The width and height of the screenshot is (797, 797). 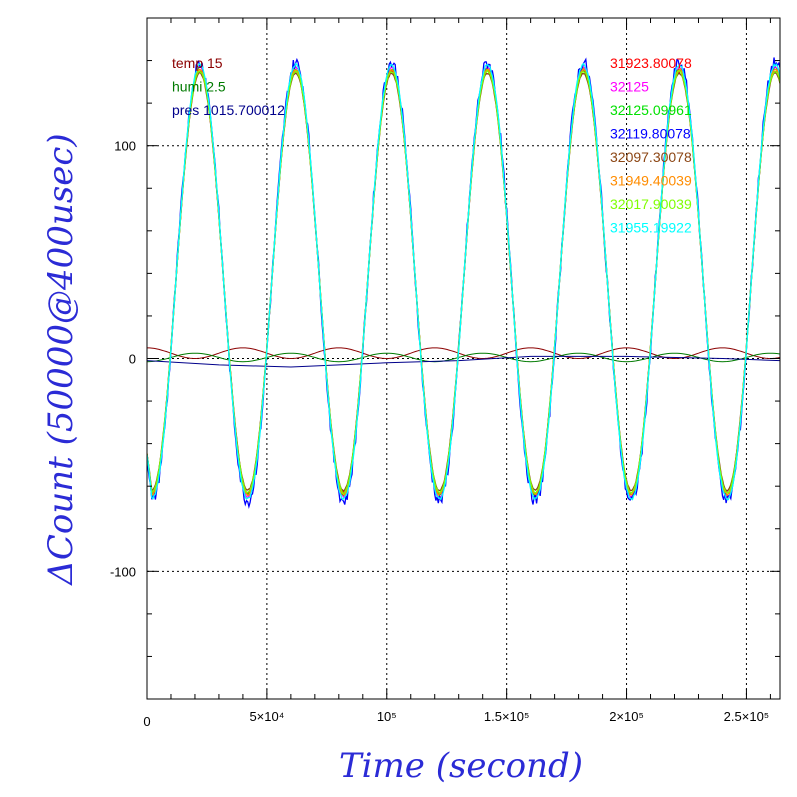 I want to click on legend-entry-right: 32017.90039, so click(x=651, y=204).